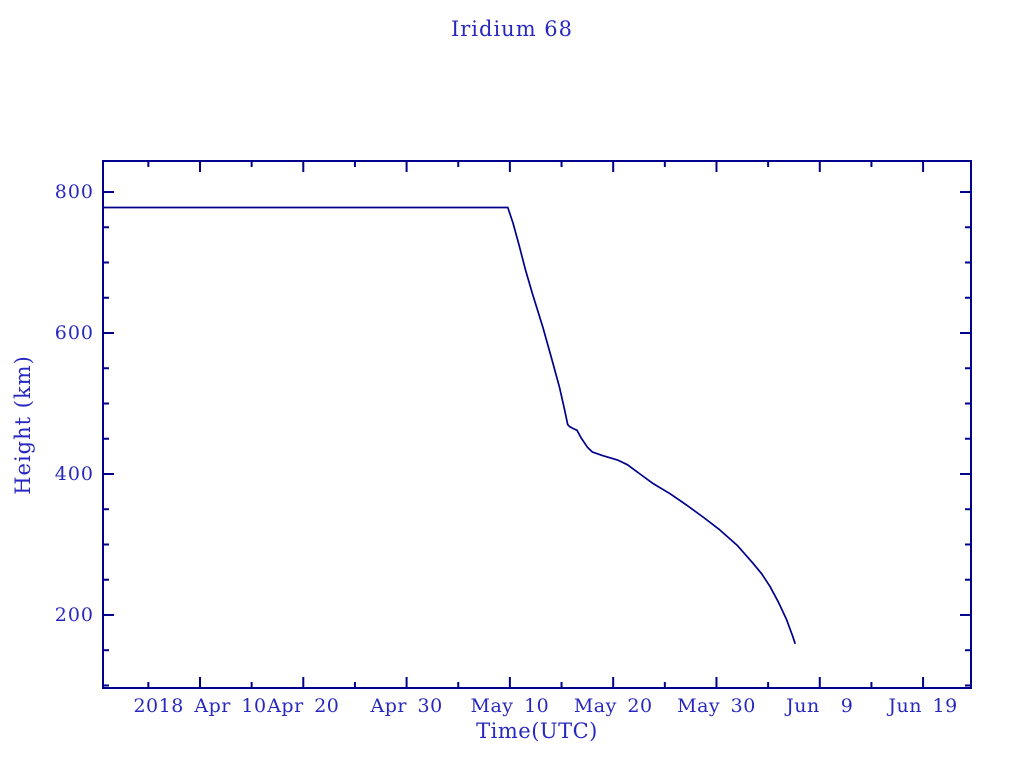  I want to click on x-tick-label: Apr 20, so click(302, 706).